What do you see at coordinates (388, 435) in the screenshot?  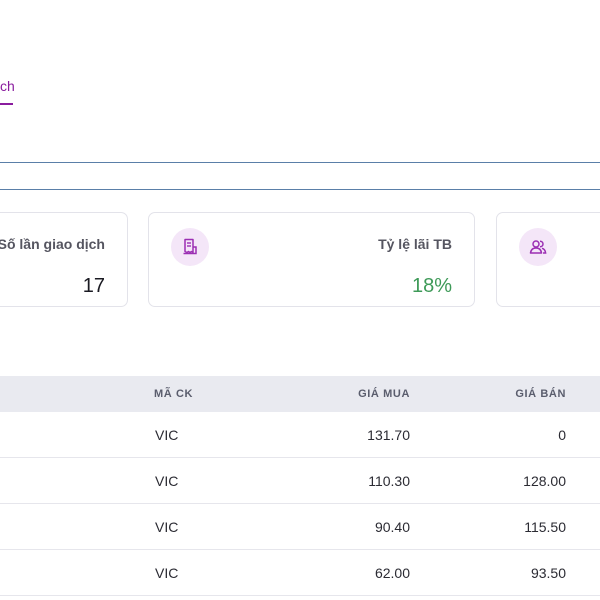 I see `cell-gia-mua: 131.70` at bounding box center [388, 435].